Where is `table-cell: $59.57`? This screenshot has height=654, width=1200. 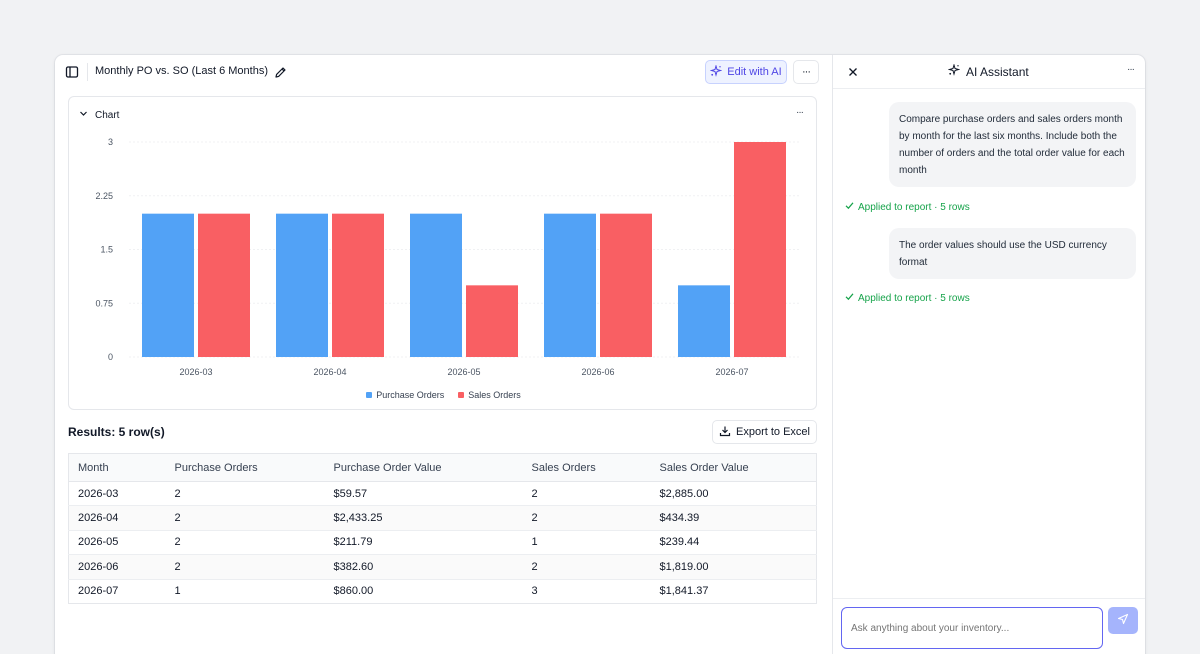
table-cell: $59.57 is located at coordinates (423, 494).